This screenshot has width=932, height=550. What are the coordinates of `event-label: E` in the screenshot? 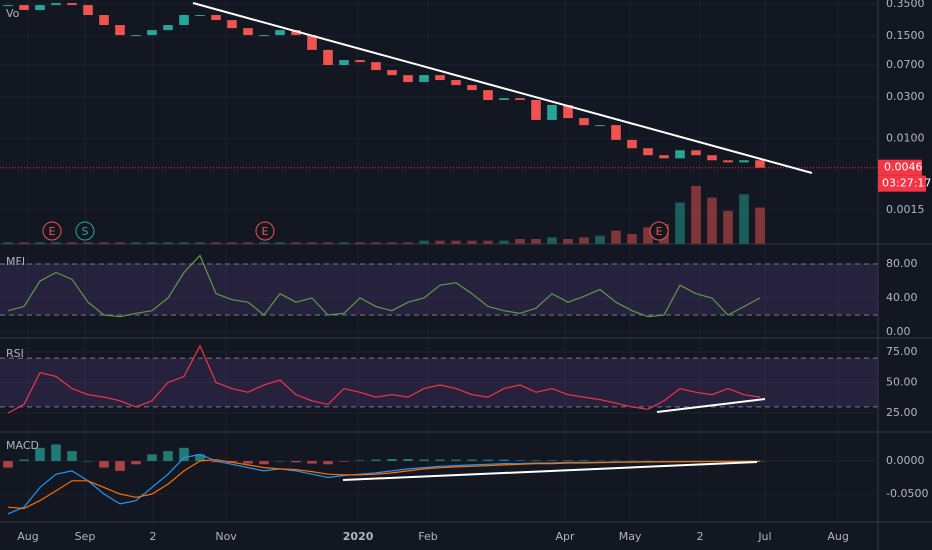 It's located at (52, 231).